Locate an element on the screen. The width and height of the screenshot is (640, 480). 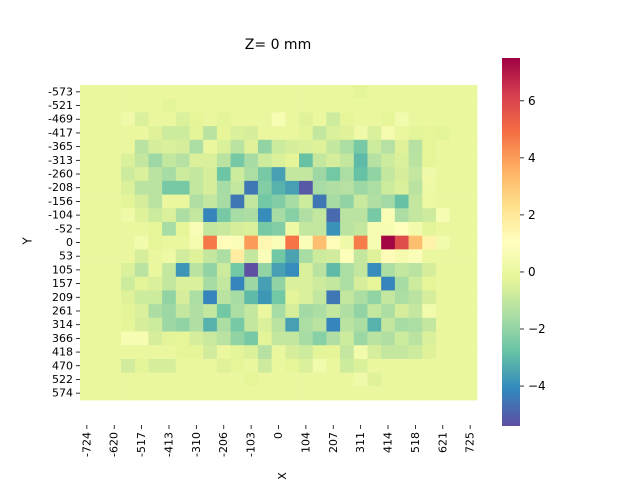
y-tick-label: -417 is located at coordinates (60, 132).